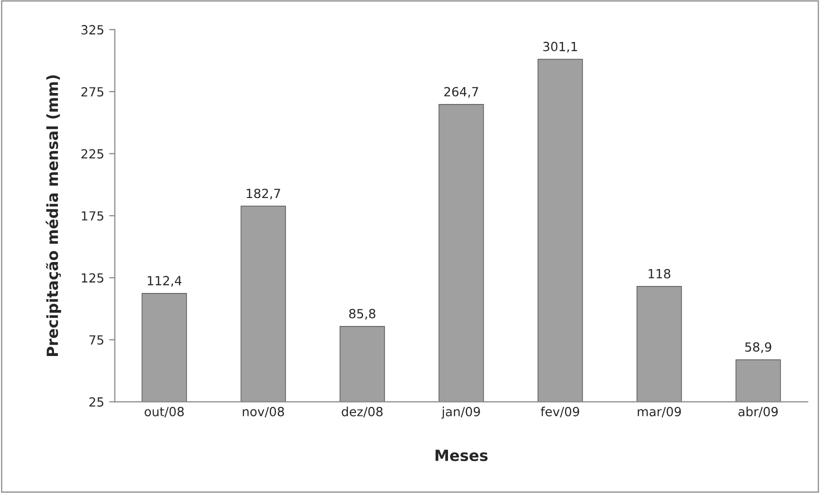 This screenshot has width=820, height=493. I want to click on x-axis-title: Meses, so click(462, 456).